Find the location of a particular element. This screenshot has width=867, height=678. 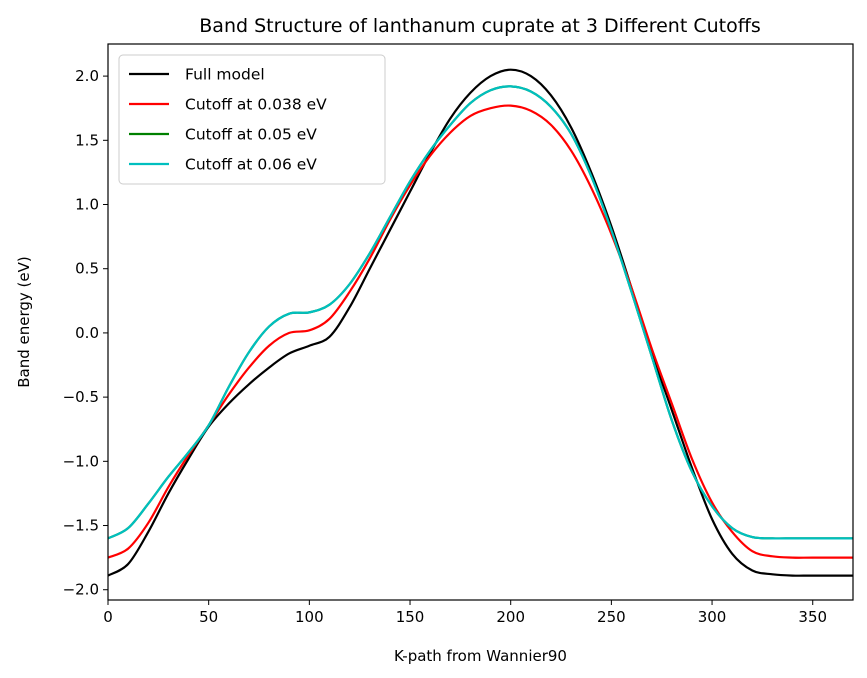

x-tick-label: 350 is located at coordinates (812, 617).